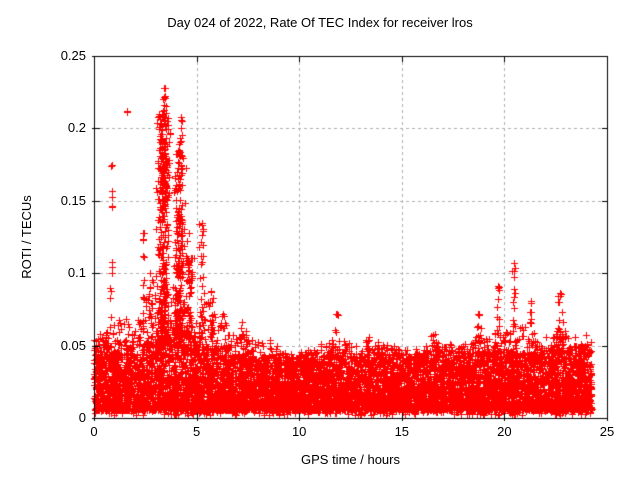 The height and width of the screenshot is (480, 640). What do you see at coordinates (76, 273) in the screenshot?
I see `y-tick-label: 0.1` at bounding box center [76, 273].